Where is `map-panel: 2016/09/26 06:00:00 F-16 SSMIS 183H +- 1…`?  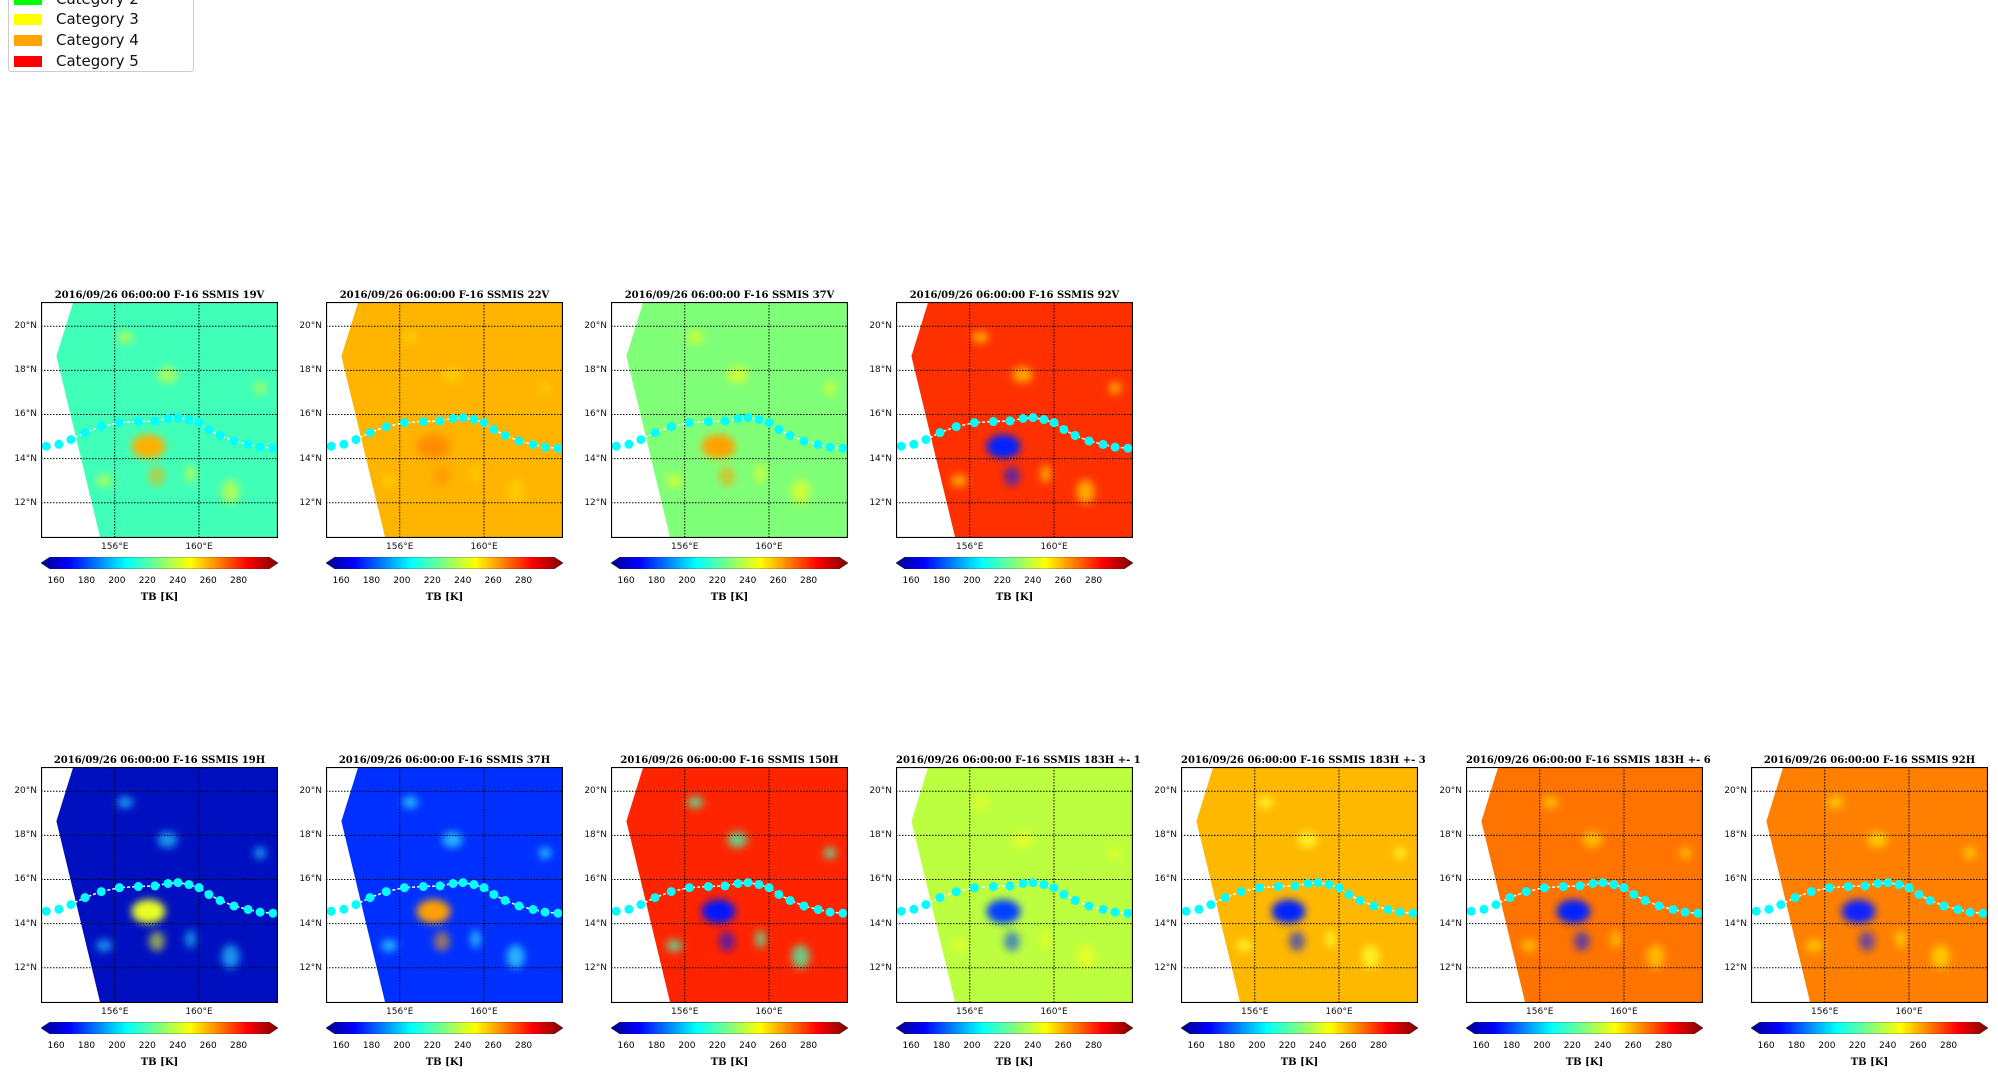 map-panel: 2016/09/26 06:00:00 F-16 SSMIS 183H +- 1… is located at coordinates (997, 915).